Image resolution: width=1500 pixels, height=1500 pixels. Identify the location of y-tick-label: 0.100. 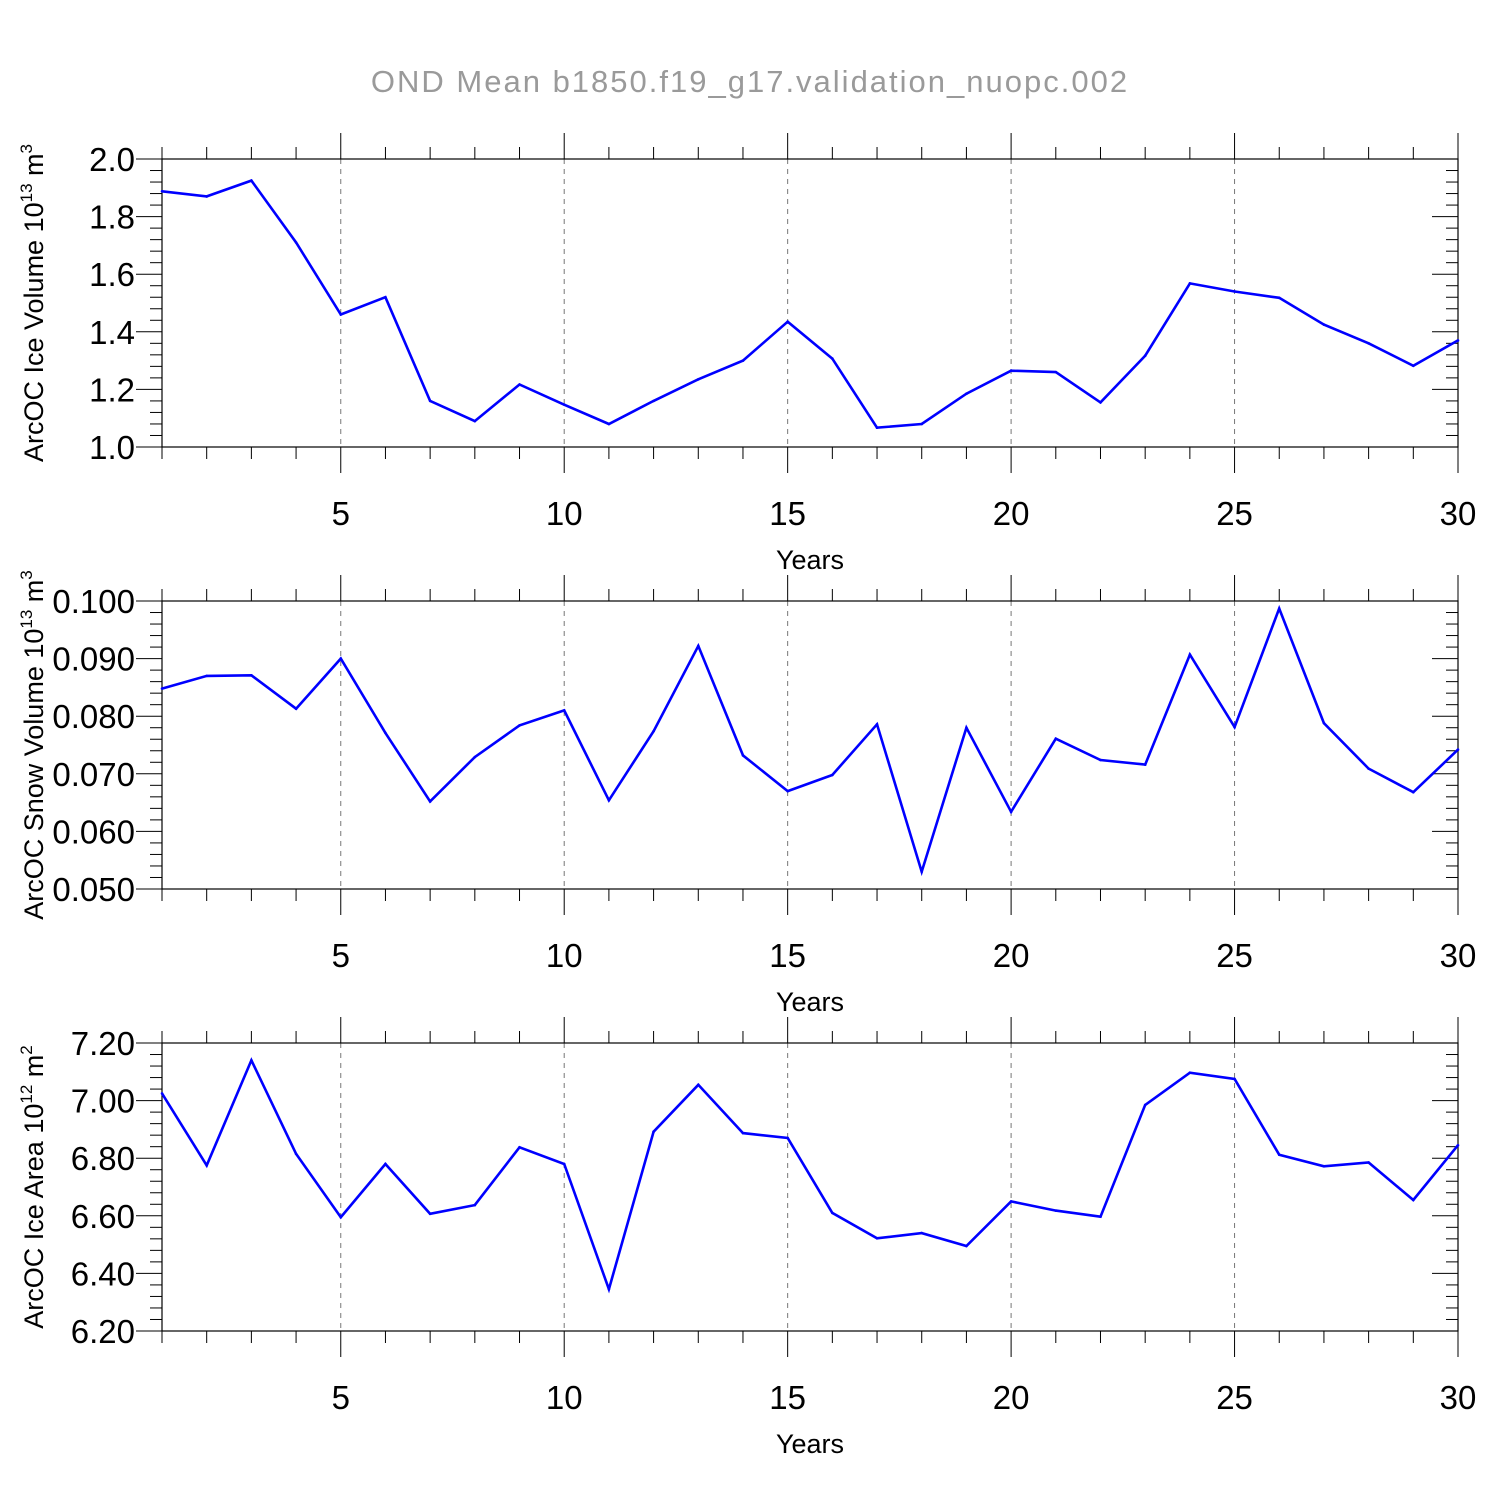
(93, 601).